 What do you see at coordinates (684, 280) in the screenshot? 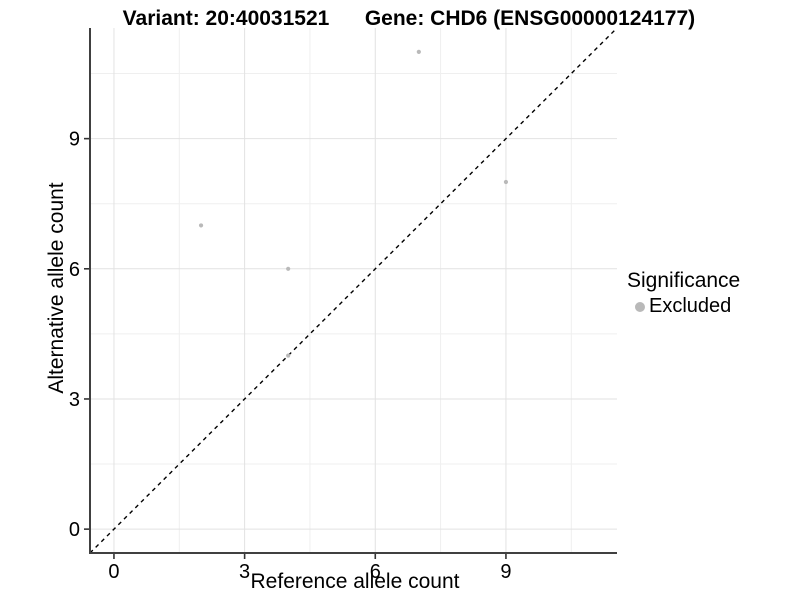
I see `legend-title: Significance` at bounding box center [684, 280].